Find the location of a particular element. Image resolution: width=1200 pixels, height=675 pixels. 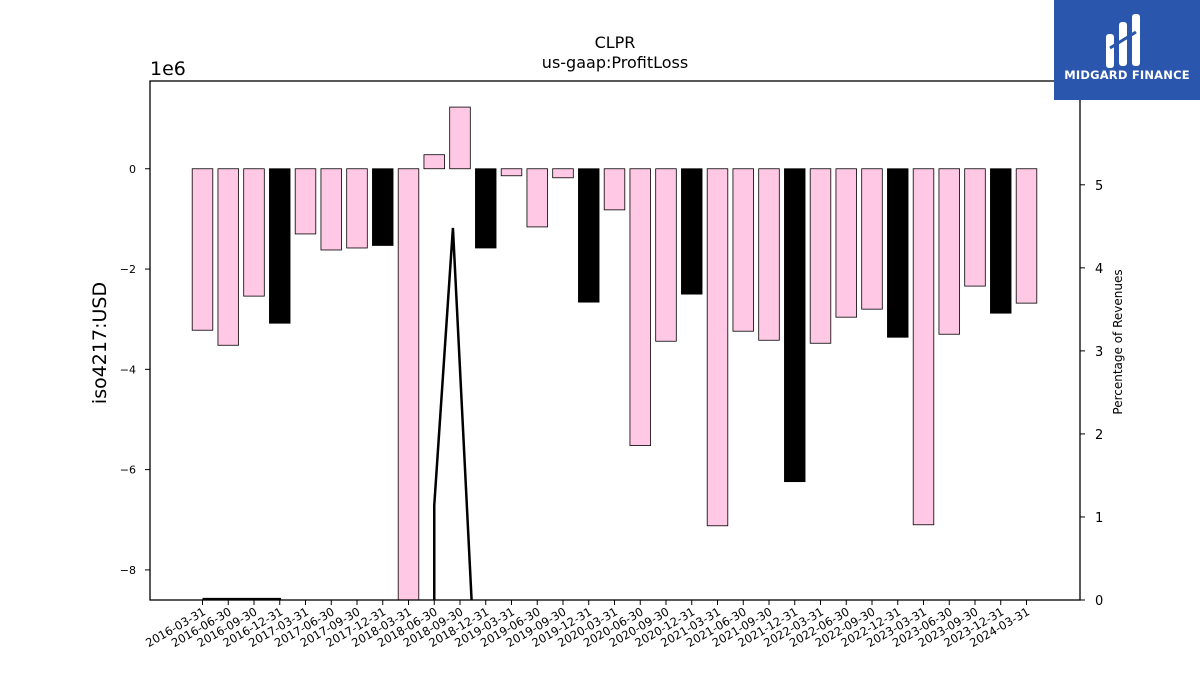

chart-subtitle: us-gaap:ProfitLoss is located at coordinates (615, 62).